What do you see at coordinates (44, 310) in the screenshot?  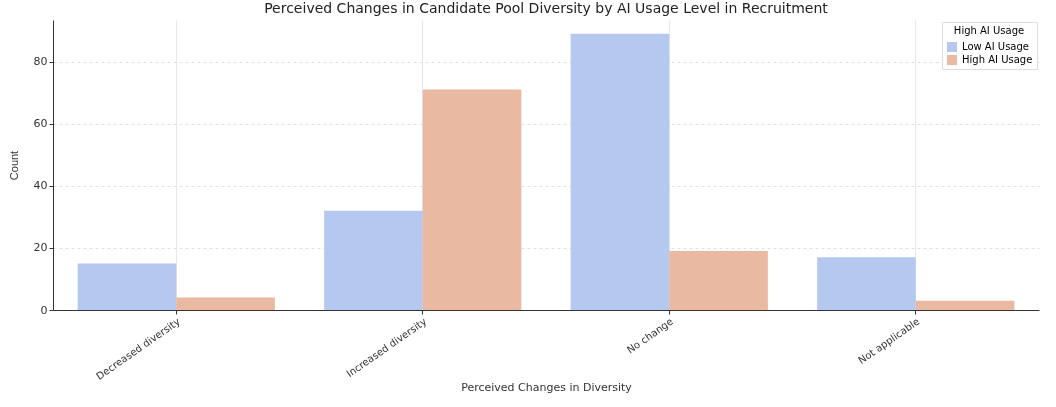 I see `y-tick-label: 0` at bounding box center [44, 310].